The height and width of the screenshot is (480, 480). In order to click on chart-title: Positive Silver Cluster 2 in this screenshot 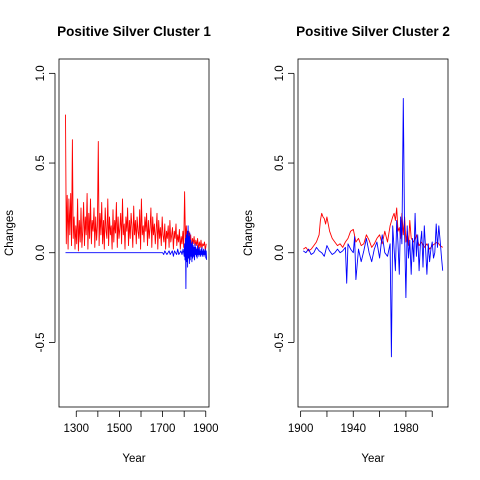, I will do `click(373, 31)`.